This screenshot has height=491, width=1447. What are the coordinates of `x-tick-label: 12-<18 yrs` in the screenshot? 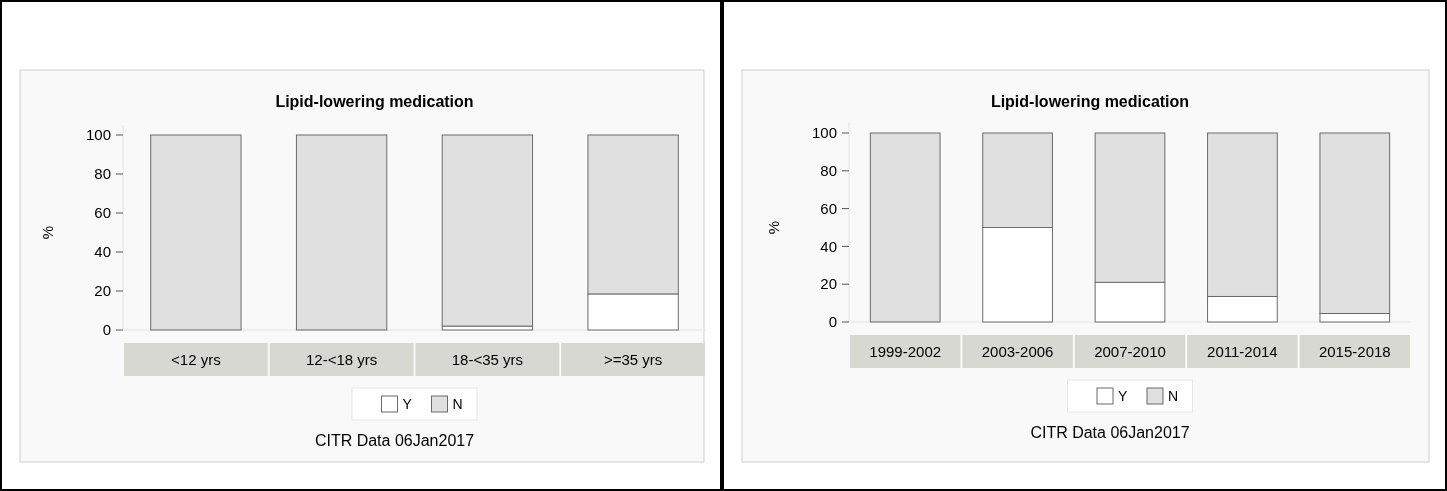 It's located at (341, 359).